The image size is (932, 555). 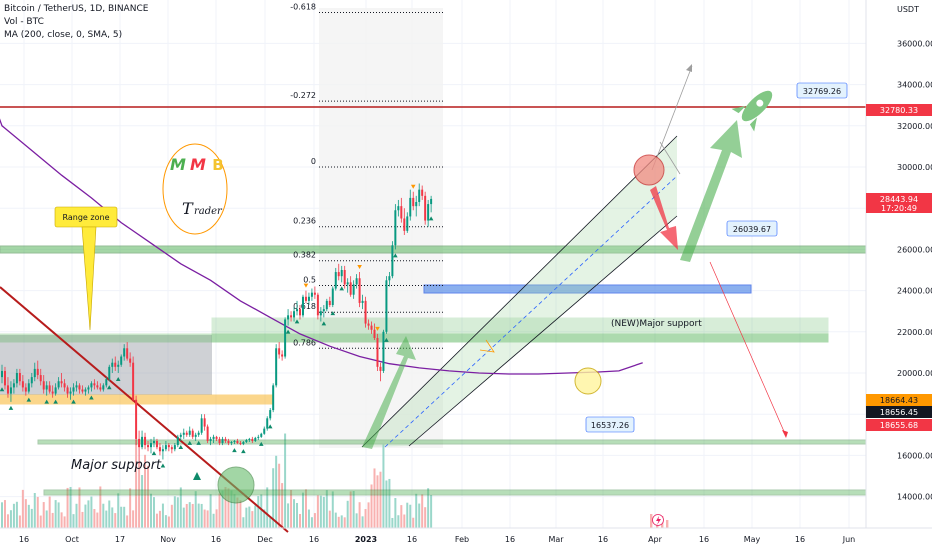 I want to click on fib-level-label: -0.618, so click(x=303, y=7).